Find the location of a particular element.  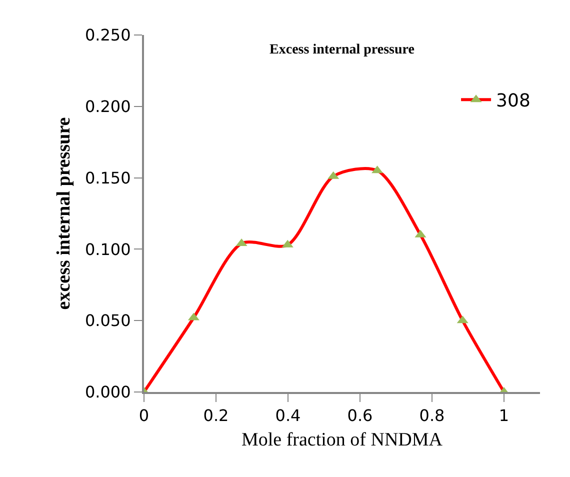

y-tick-label: 0.250 is located at coordinates (107, 35).